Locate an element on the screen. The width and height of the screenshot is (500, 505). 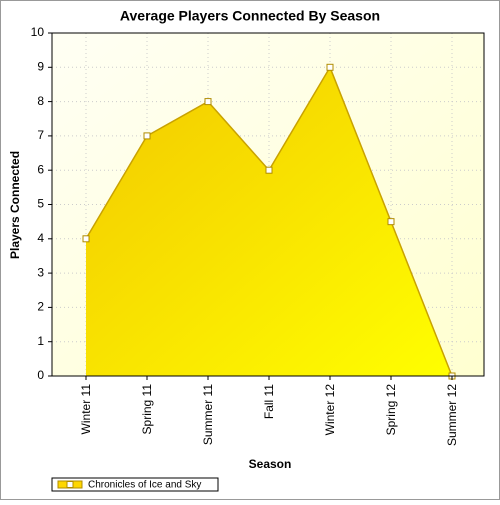
x-tick-label: Spring 11 is located at coordinates (147, 409).